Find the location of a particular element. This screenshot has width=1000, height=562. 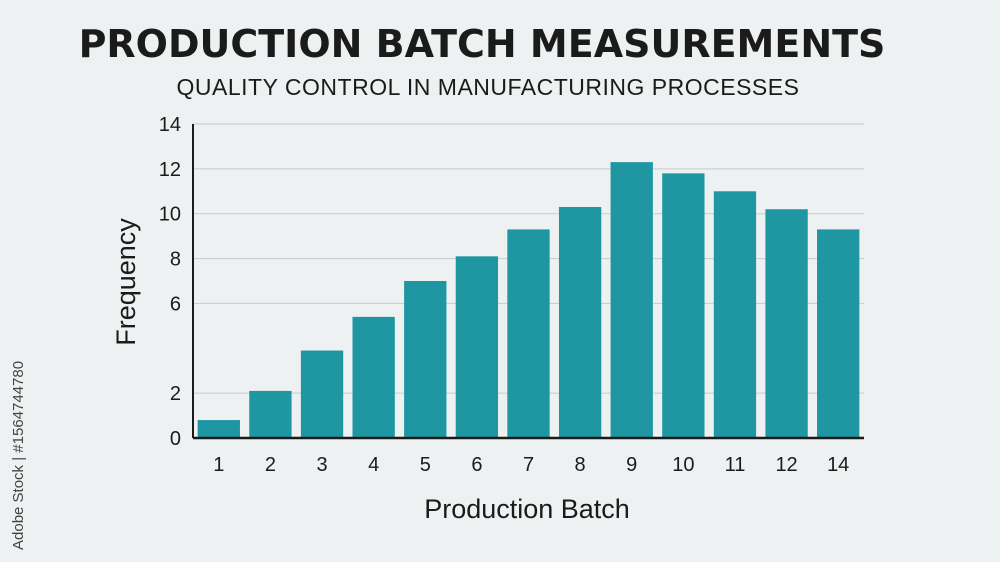

x-tick-labels: 1 2 3 4 5 6 7 8 9 10 11 12 14 is located at coordinates (531, 465).